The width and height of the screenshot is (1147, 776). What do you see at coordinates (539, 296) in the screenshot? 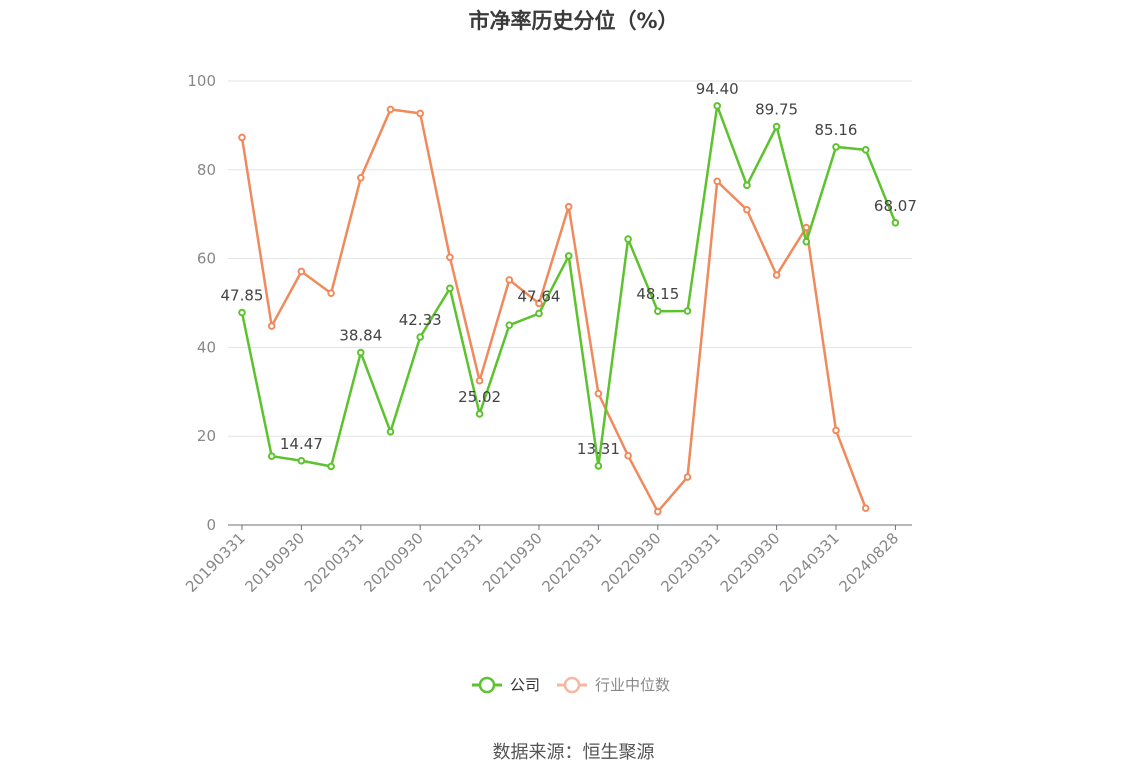
I see `data-label: 47.64` at bounding box center [539, 296].